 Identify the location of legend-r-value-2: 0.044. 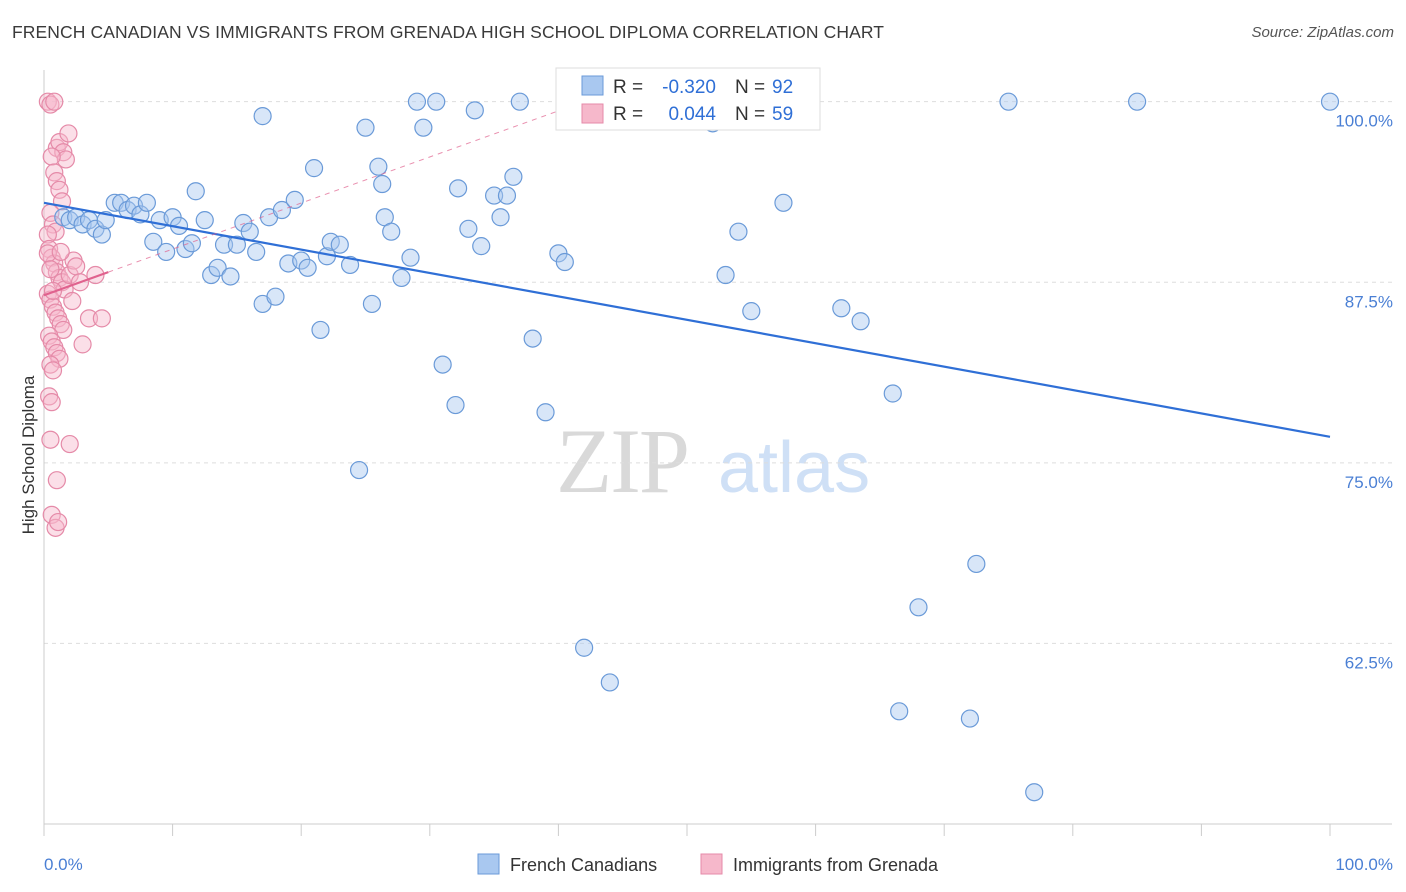
(692, 114).